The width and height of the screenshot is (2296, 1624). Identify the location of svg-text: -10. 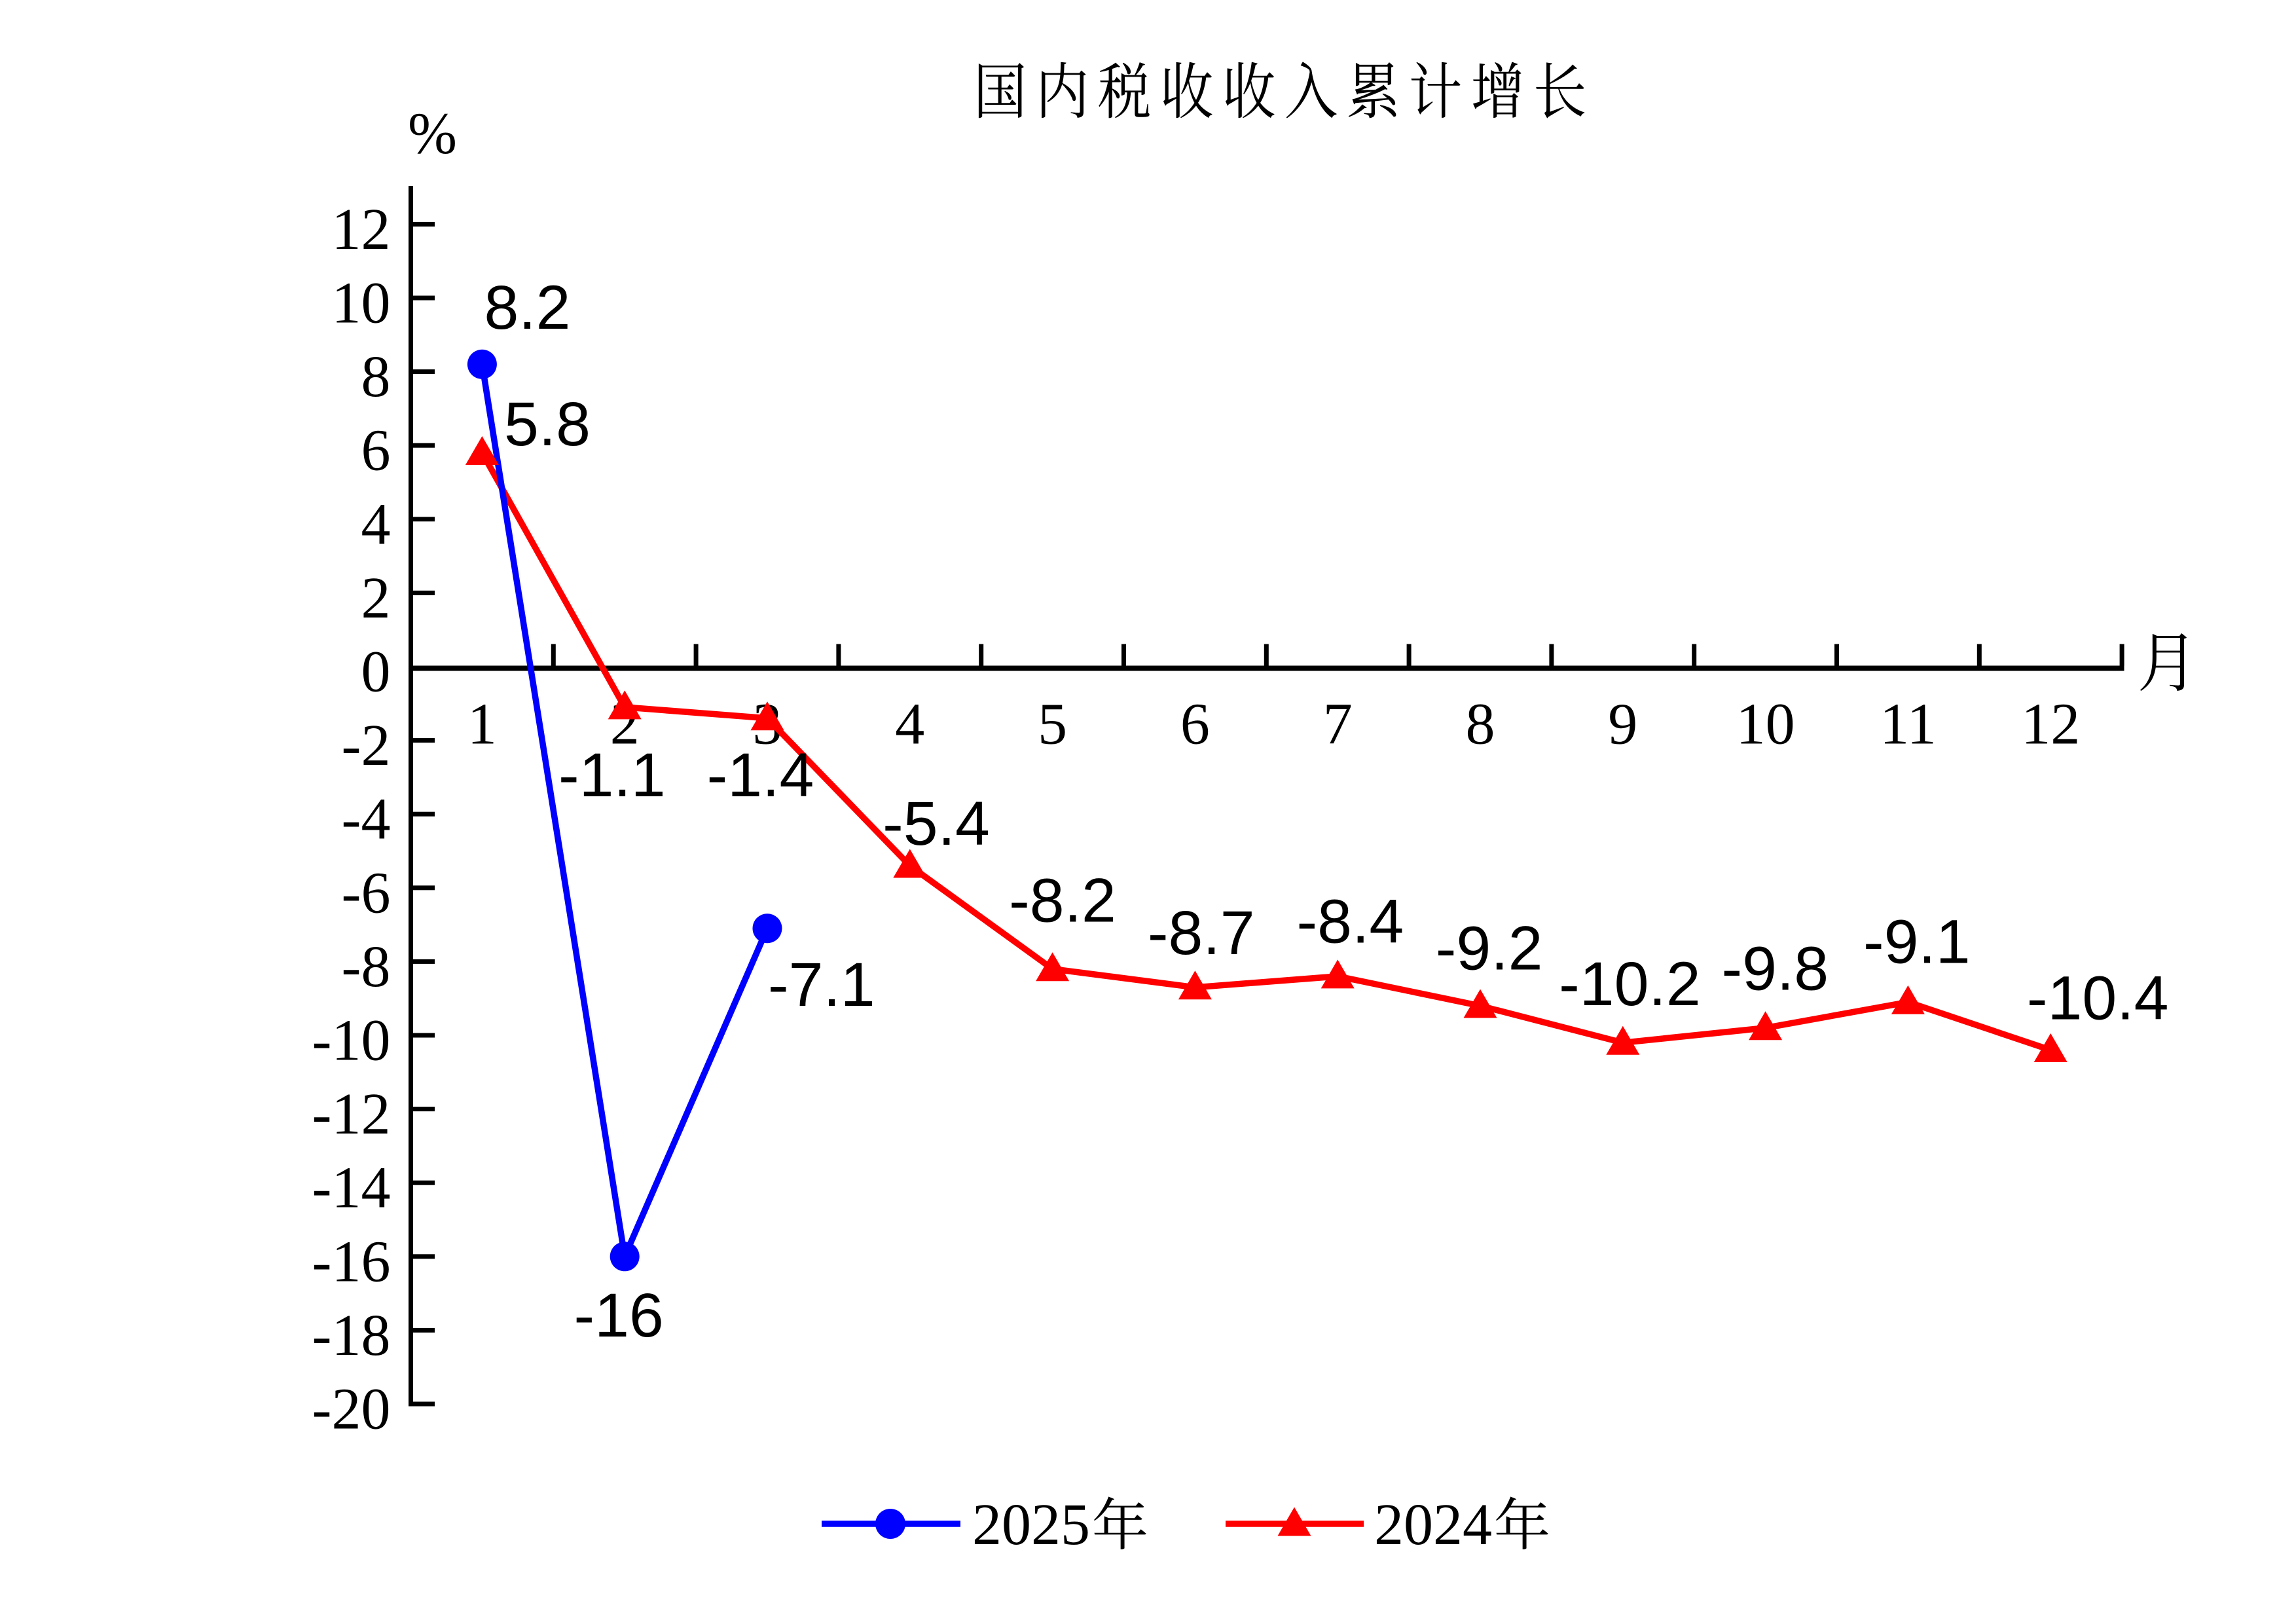
(351, 1040).